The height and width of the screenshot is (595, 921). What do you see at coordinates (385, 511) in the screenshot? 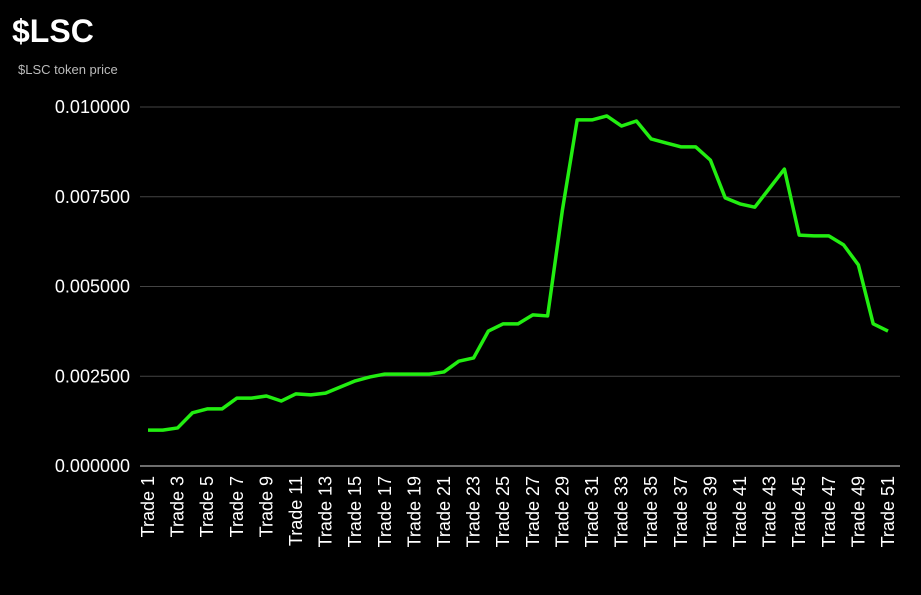
I see `x-tick-label: Trade 17` at bounding box center [385, 511].